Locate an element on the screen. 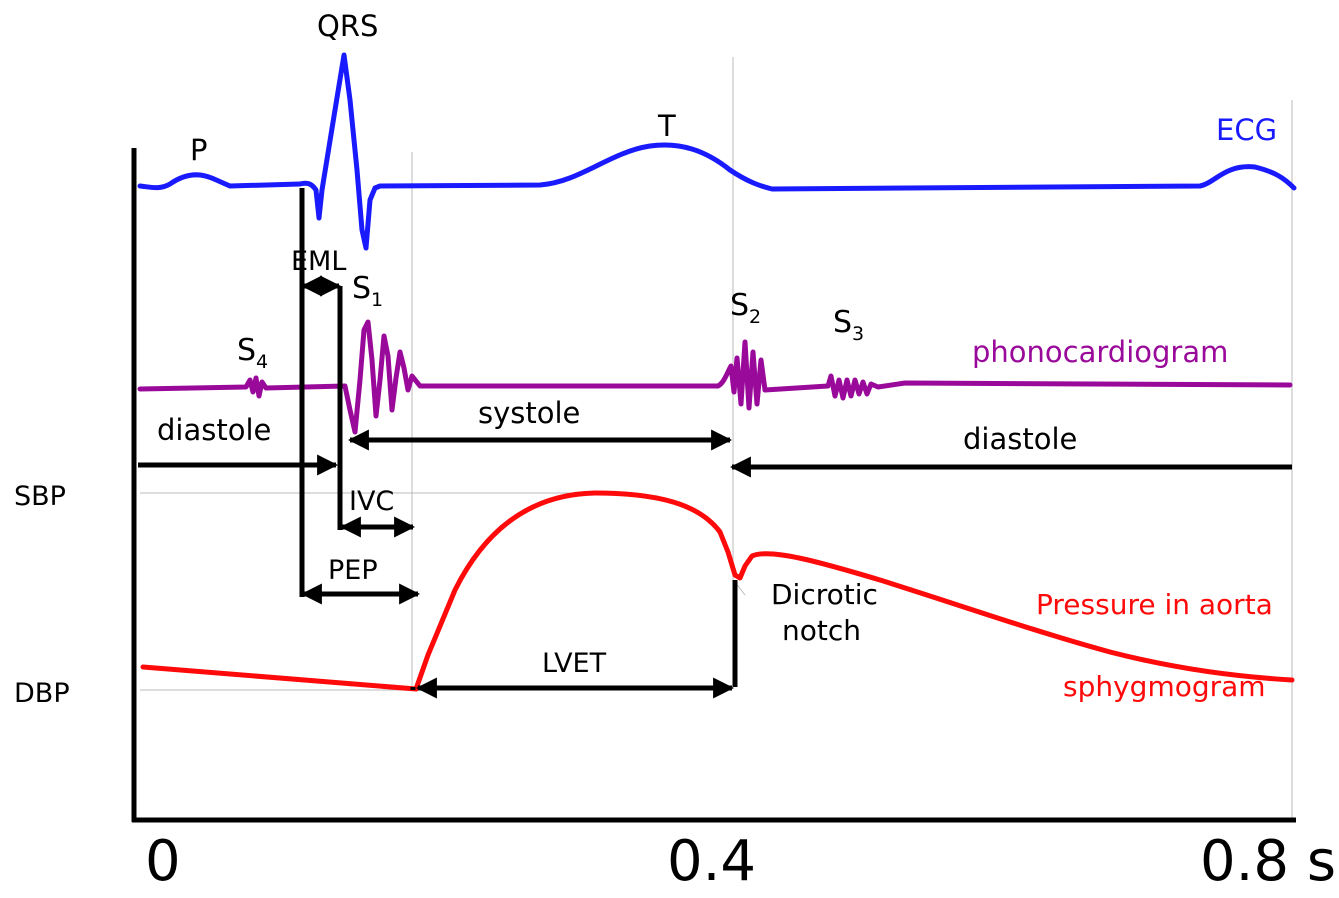 Image resolution: width=1339 pixels, height=898 pixels. lvet-label: LVET is located at coordinates (574, 663).